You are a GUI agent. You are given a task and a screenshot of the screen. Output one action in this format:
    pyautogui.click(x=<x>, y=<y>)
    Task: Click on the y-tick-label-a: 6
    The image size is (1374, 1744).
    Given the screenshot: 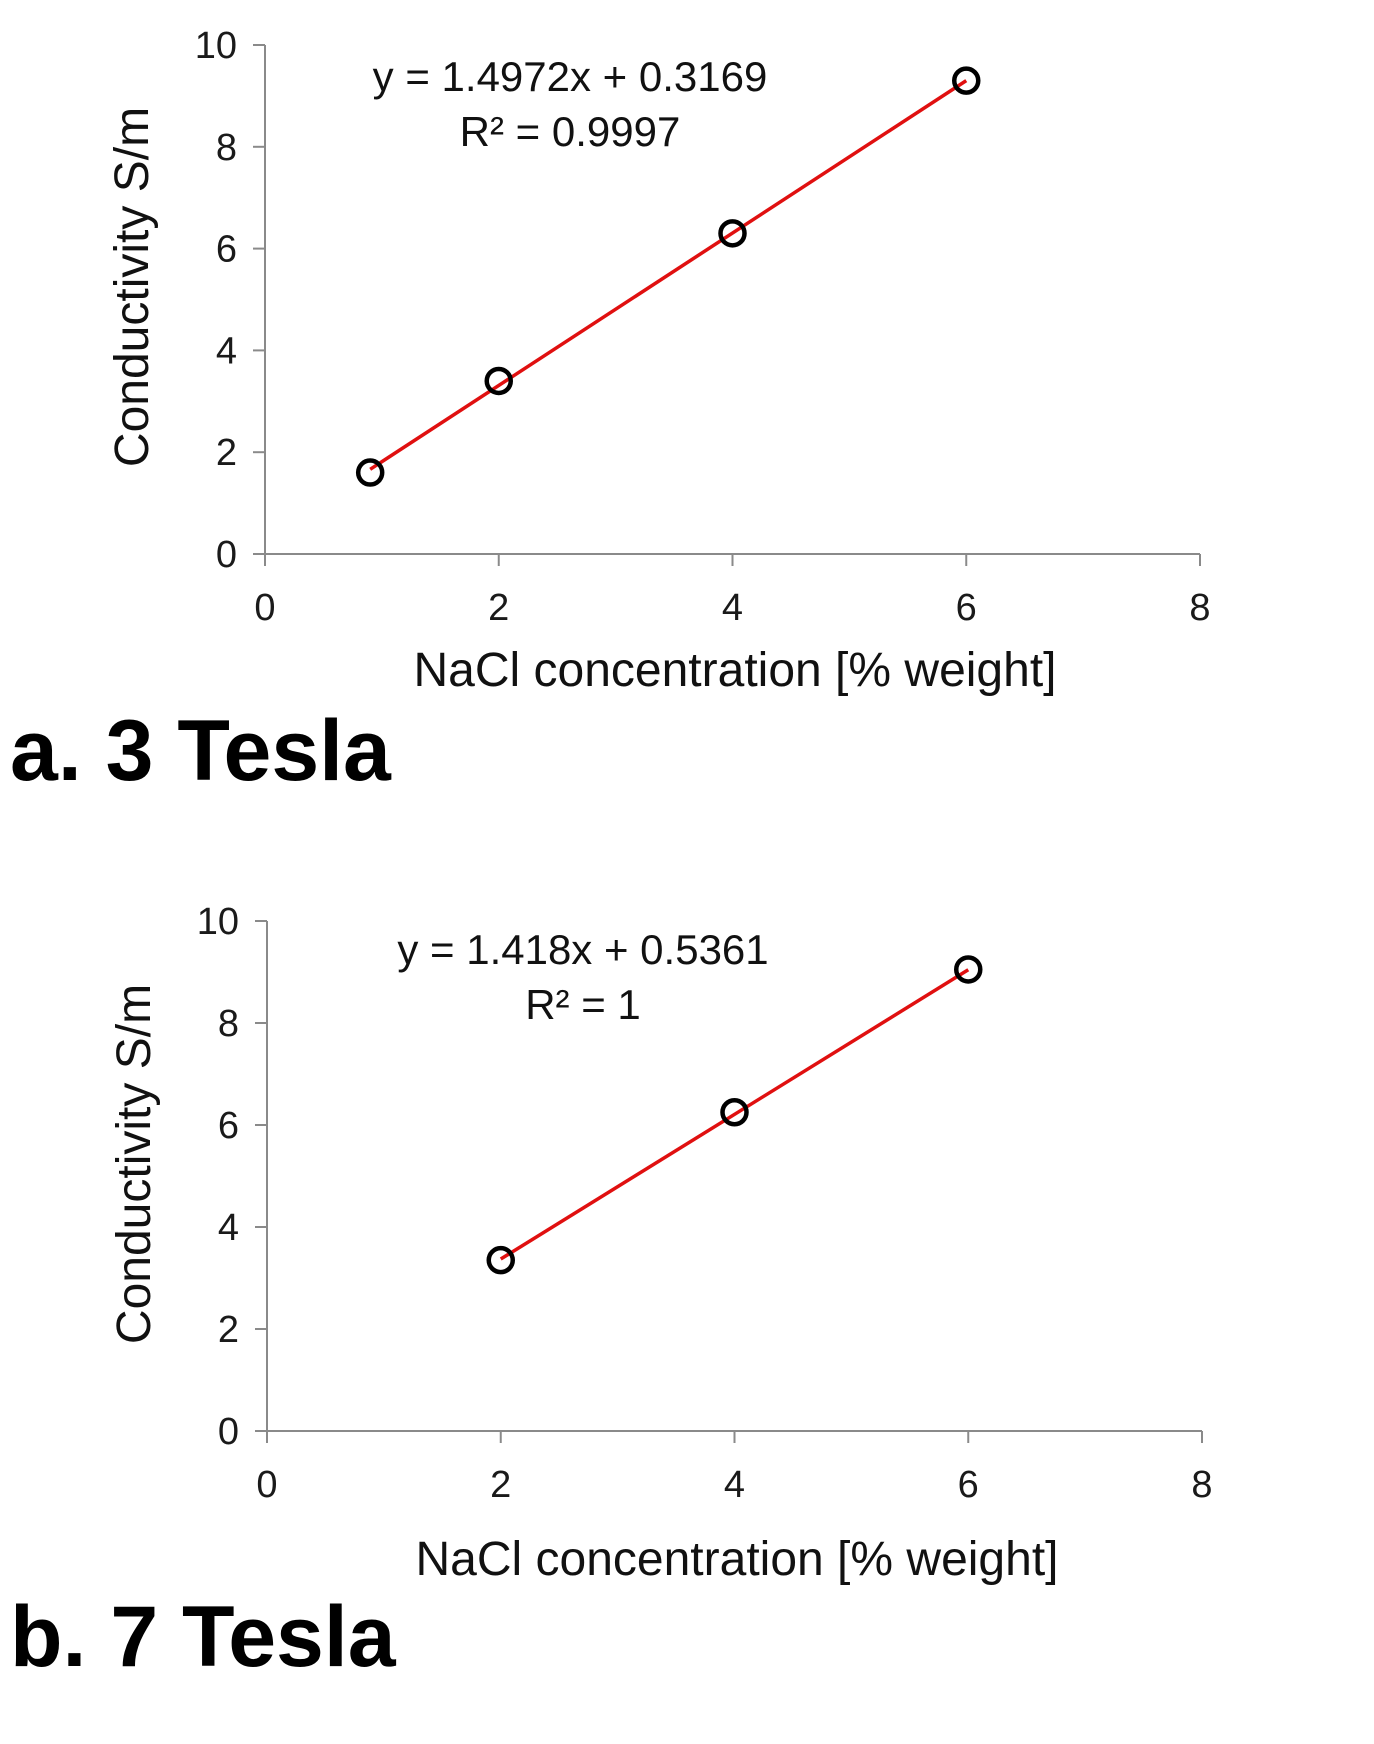 What is the action you would take?
    pyautogui.click(x=226, y=250)
    